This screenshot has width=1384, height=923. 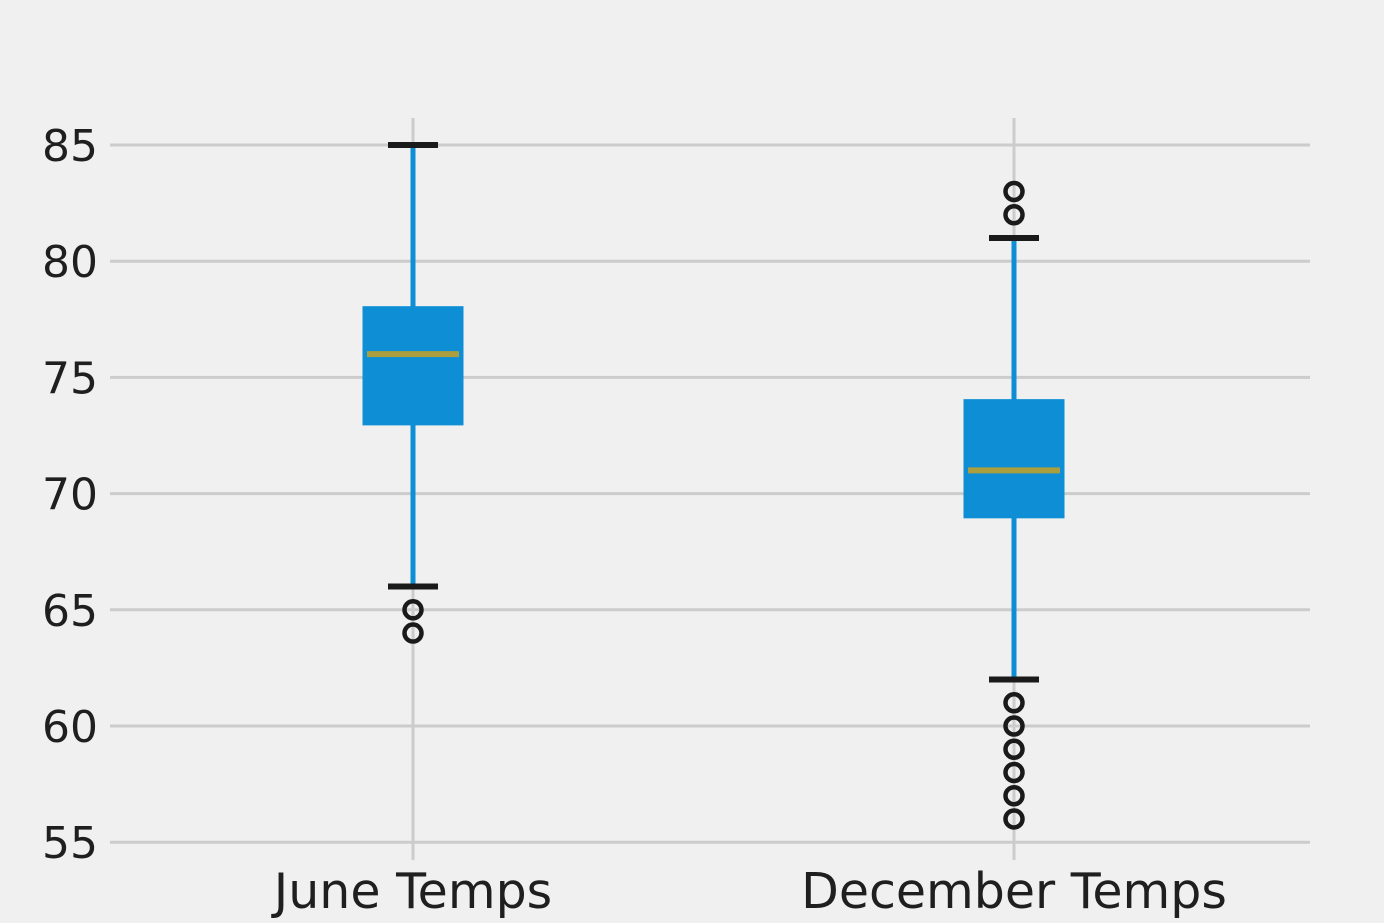 What do you see at coordinates (70, 262) in the screenshot?
I see `ytick-label-80: 80` at bounding box center [70, 262].